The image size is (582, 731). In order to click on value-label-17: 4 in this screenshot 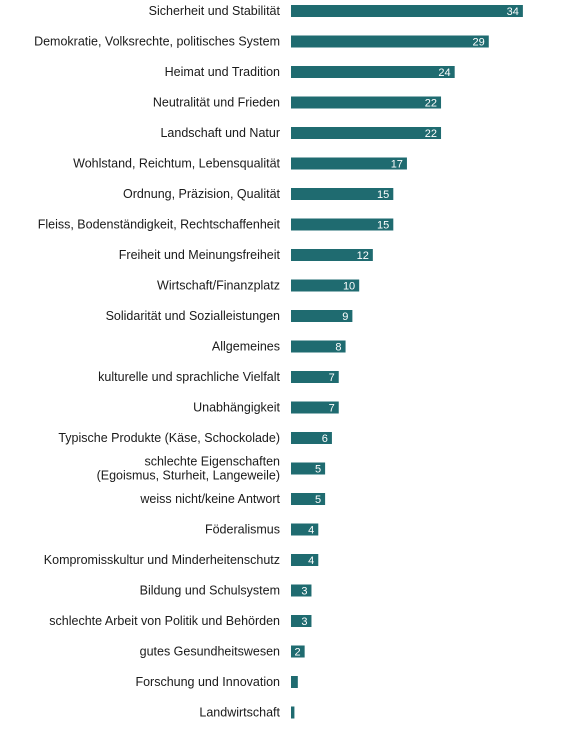, I will do `click(311, 531)`.